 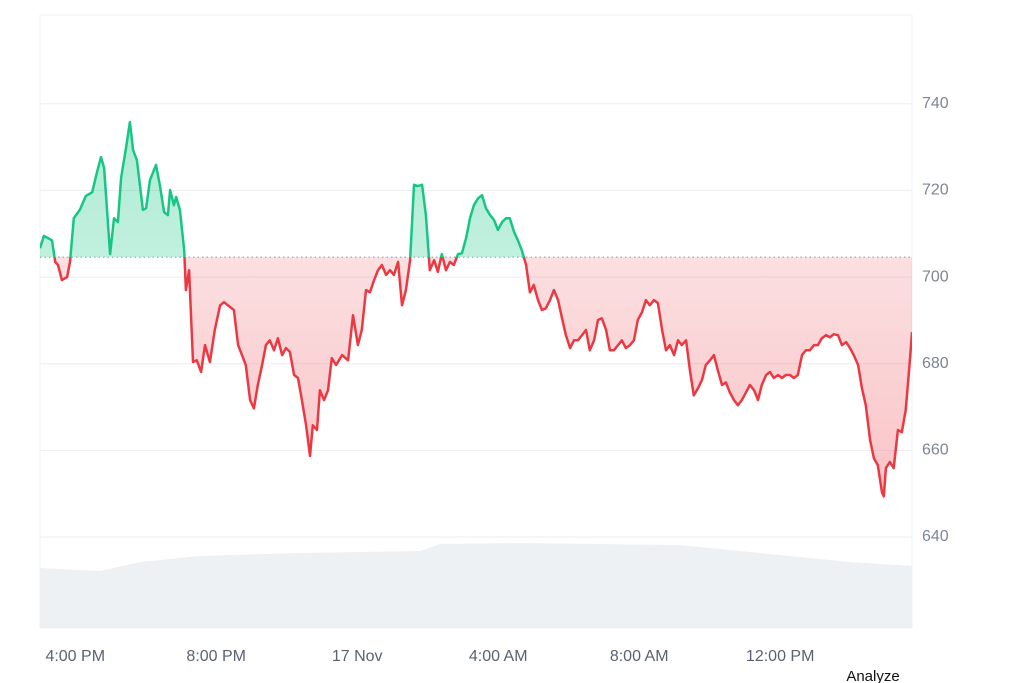 I want to click on x-tick-label: 8:00 PM, so click(x=216, y=656).